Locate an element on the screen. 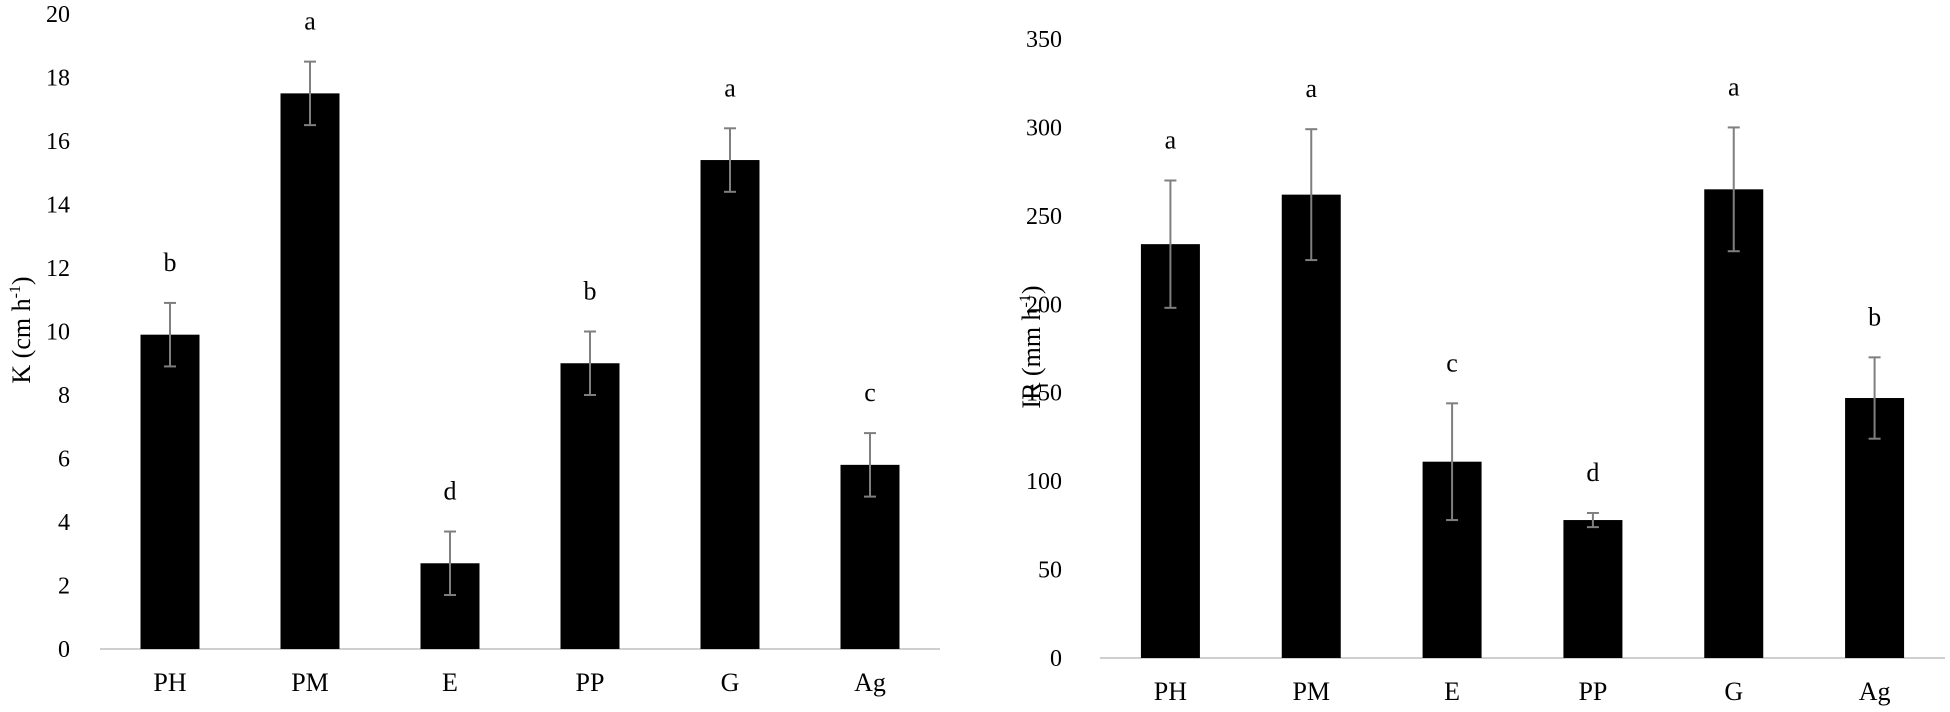 The width and height of the screenshot is (1950, 712). y-tick-label: 100 is located at coordinates (1044, 482).